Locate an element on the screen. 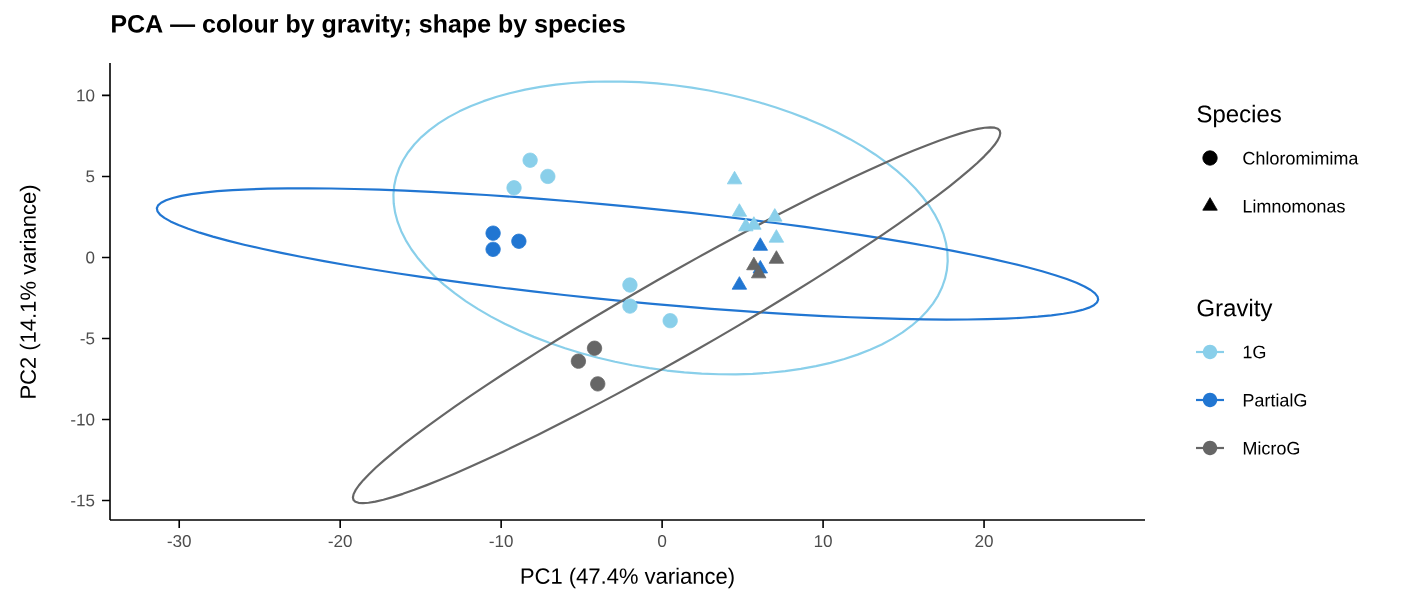  legend-label: 1G is located at coordinates (1254, 352).